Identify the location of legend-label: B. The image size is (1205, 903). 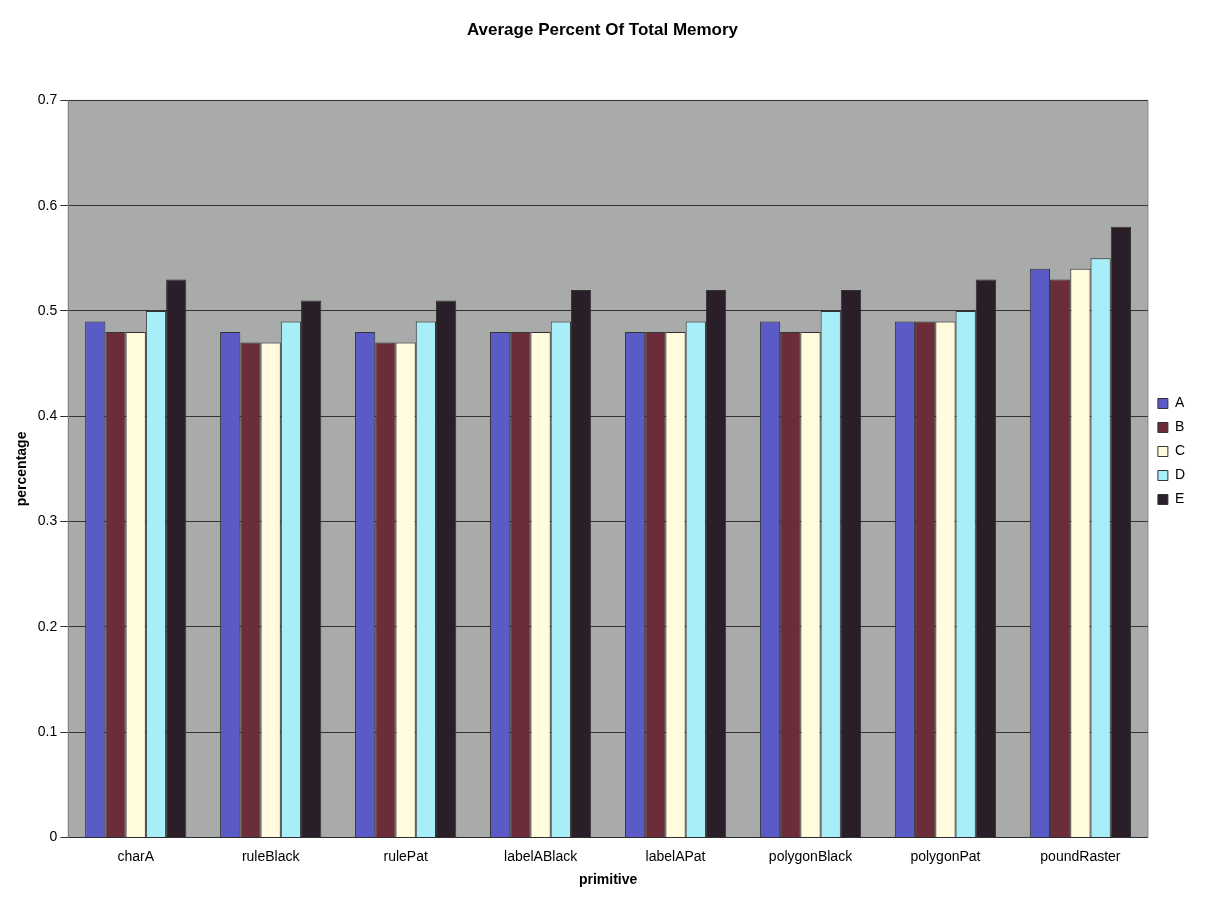
(1179, 426).